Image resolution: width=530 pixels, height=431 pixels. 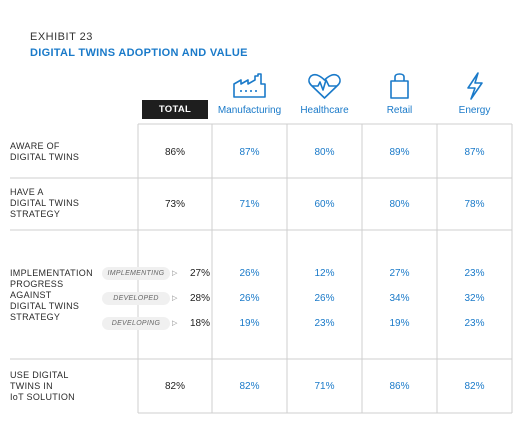 What do you see at coordinates (324, 110) in the screenshot?
I see `column-label-healthcare: Healthcare` at bounding box center [324, 110].